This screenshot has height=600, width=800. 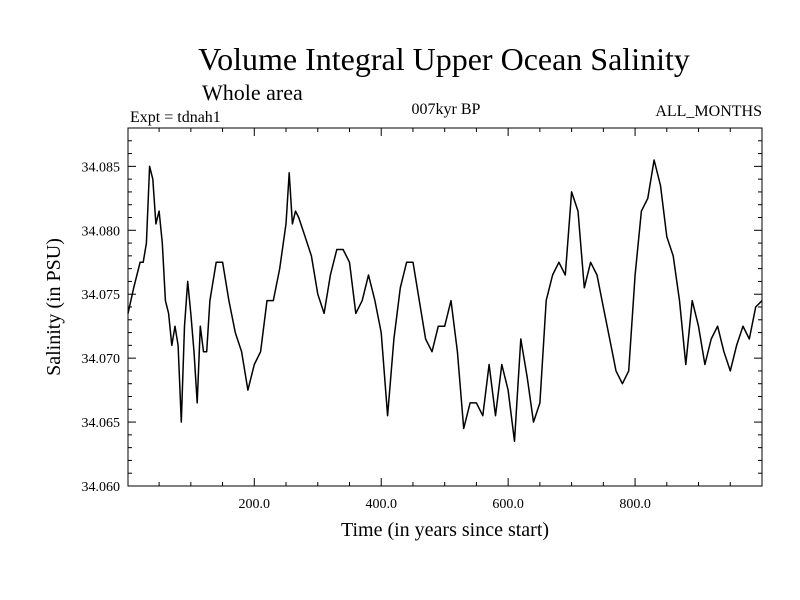 I want to click on x-tick-label: 200.0, so click(x=255, y=504).